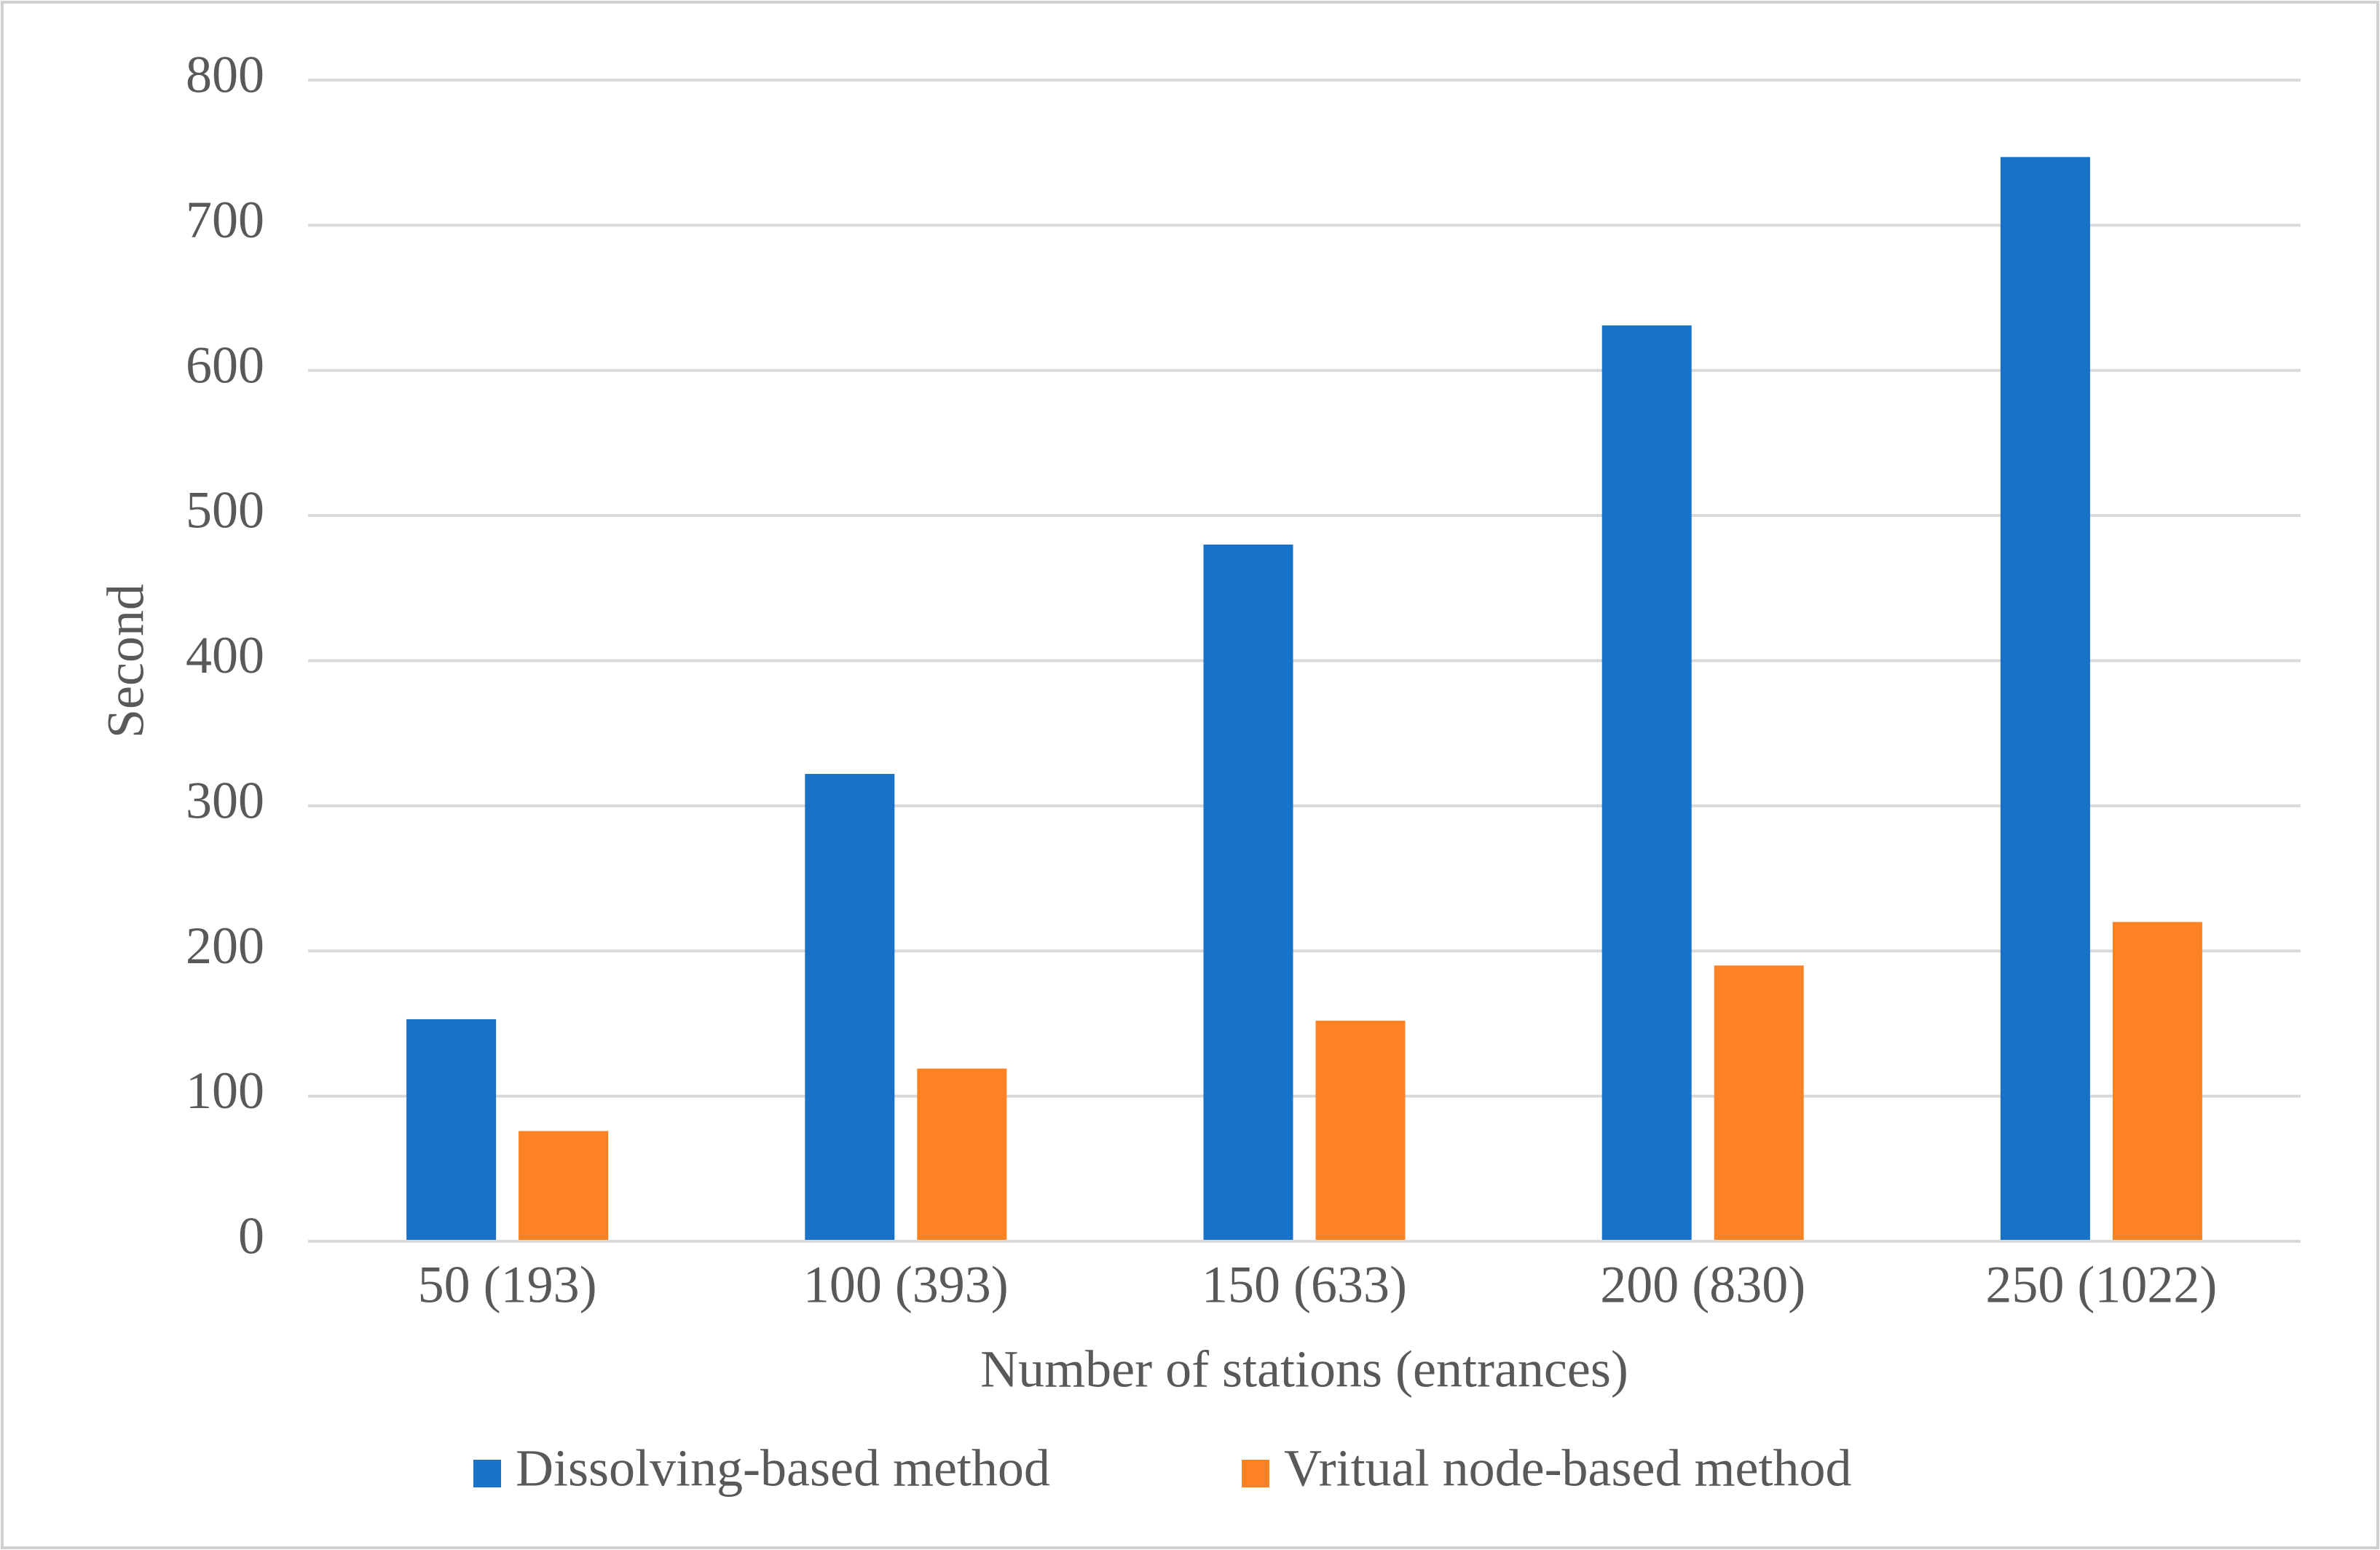 The image size is (2380, 1550). I want to click on x-axis-title: Number of stations (entrances), so click(1304, 1369).